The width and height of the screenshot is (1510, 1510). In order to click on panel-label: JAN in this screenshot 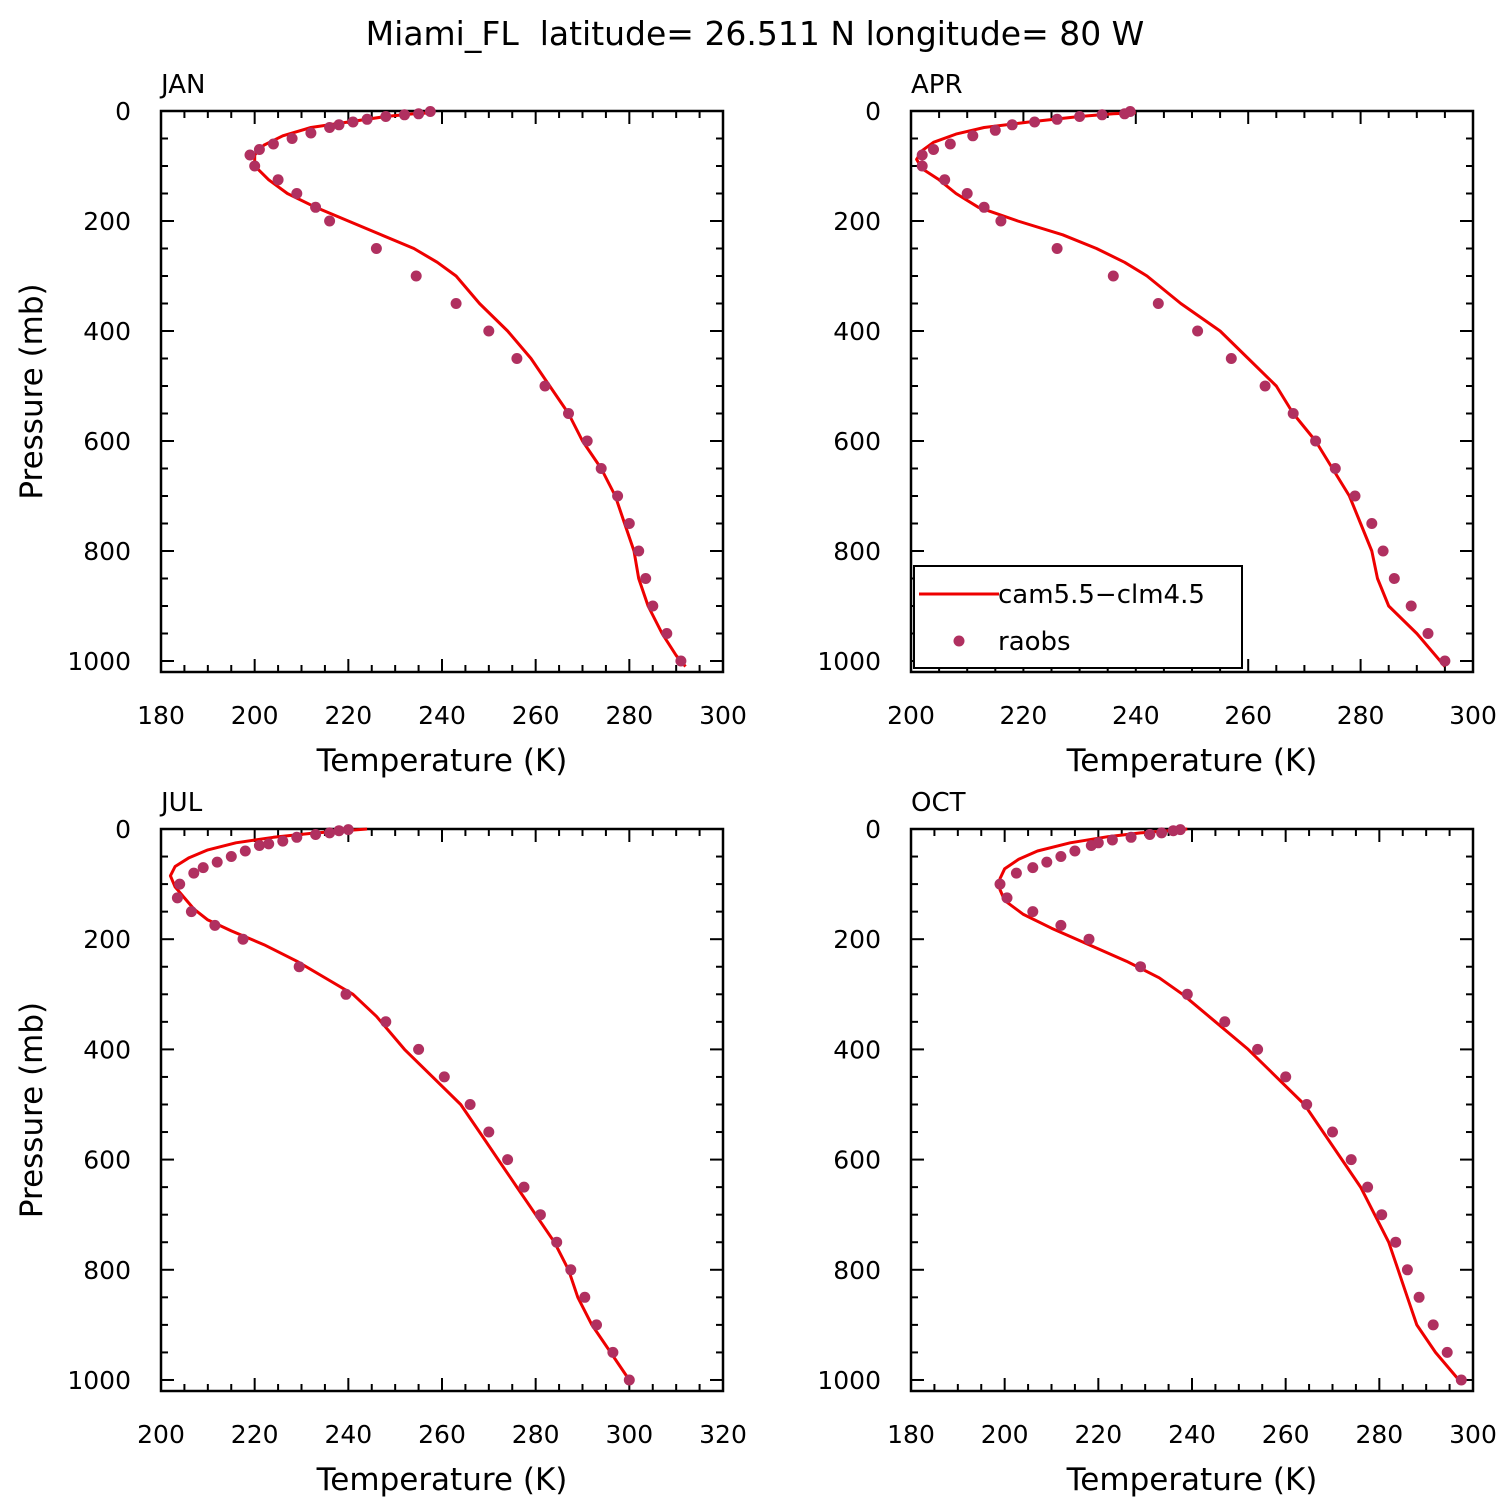, I will do `click(182, 85)`.